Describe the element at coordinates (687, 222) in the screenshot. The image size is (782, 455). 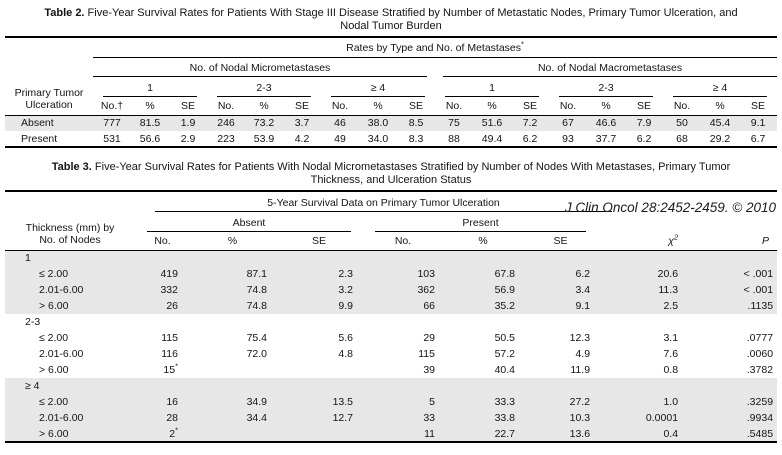
I see `spanner-spacer` at that location.